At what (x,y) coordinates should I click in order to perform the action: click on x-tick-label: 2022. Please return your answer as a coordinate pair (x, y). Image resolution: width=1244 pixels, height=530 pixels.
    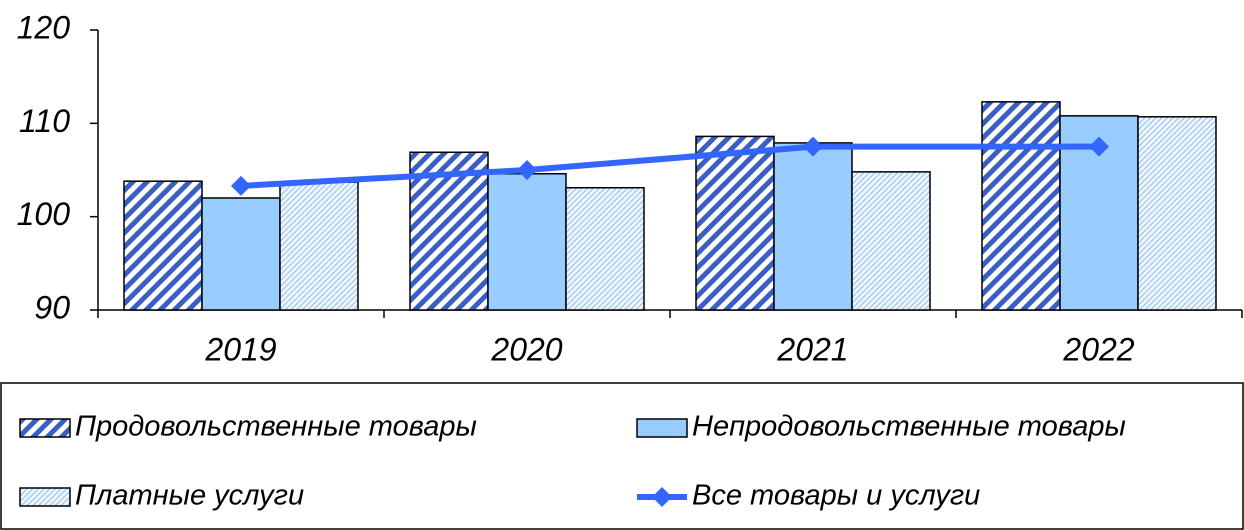
    Looking at the image, I should click on (1098, 349).